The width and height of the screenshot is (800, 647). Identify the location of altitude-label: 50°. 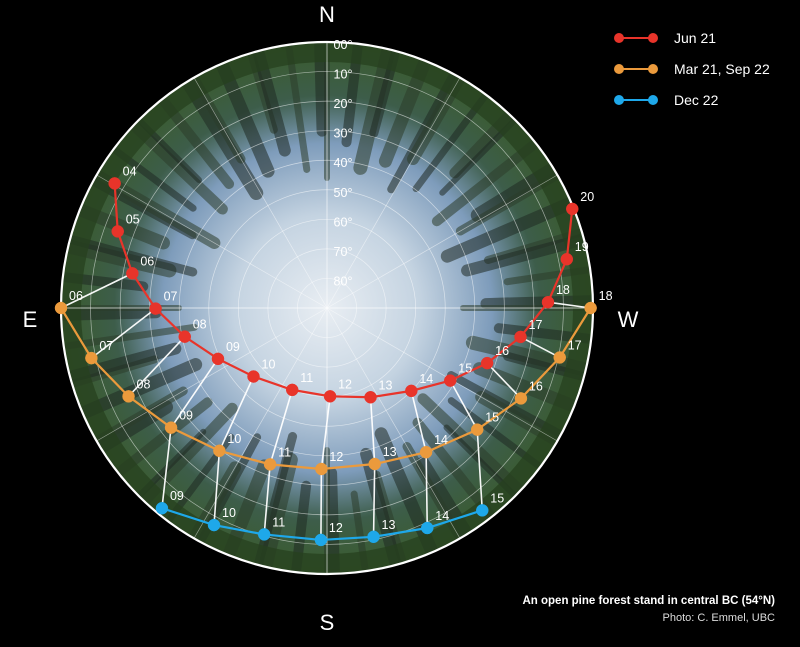
(343, 193).